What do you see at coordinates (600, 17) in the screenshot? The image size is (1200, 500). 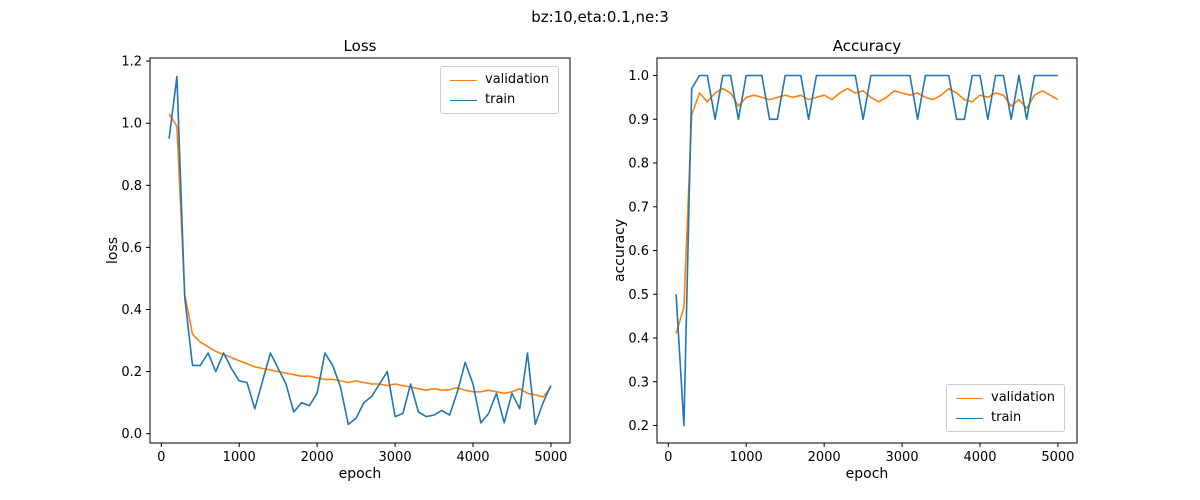 I see `figure-suptitle: bz:10,eta:0.1,ne:3` at bounding box center [600, 17].